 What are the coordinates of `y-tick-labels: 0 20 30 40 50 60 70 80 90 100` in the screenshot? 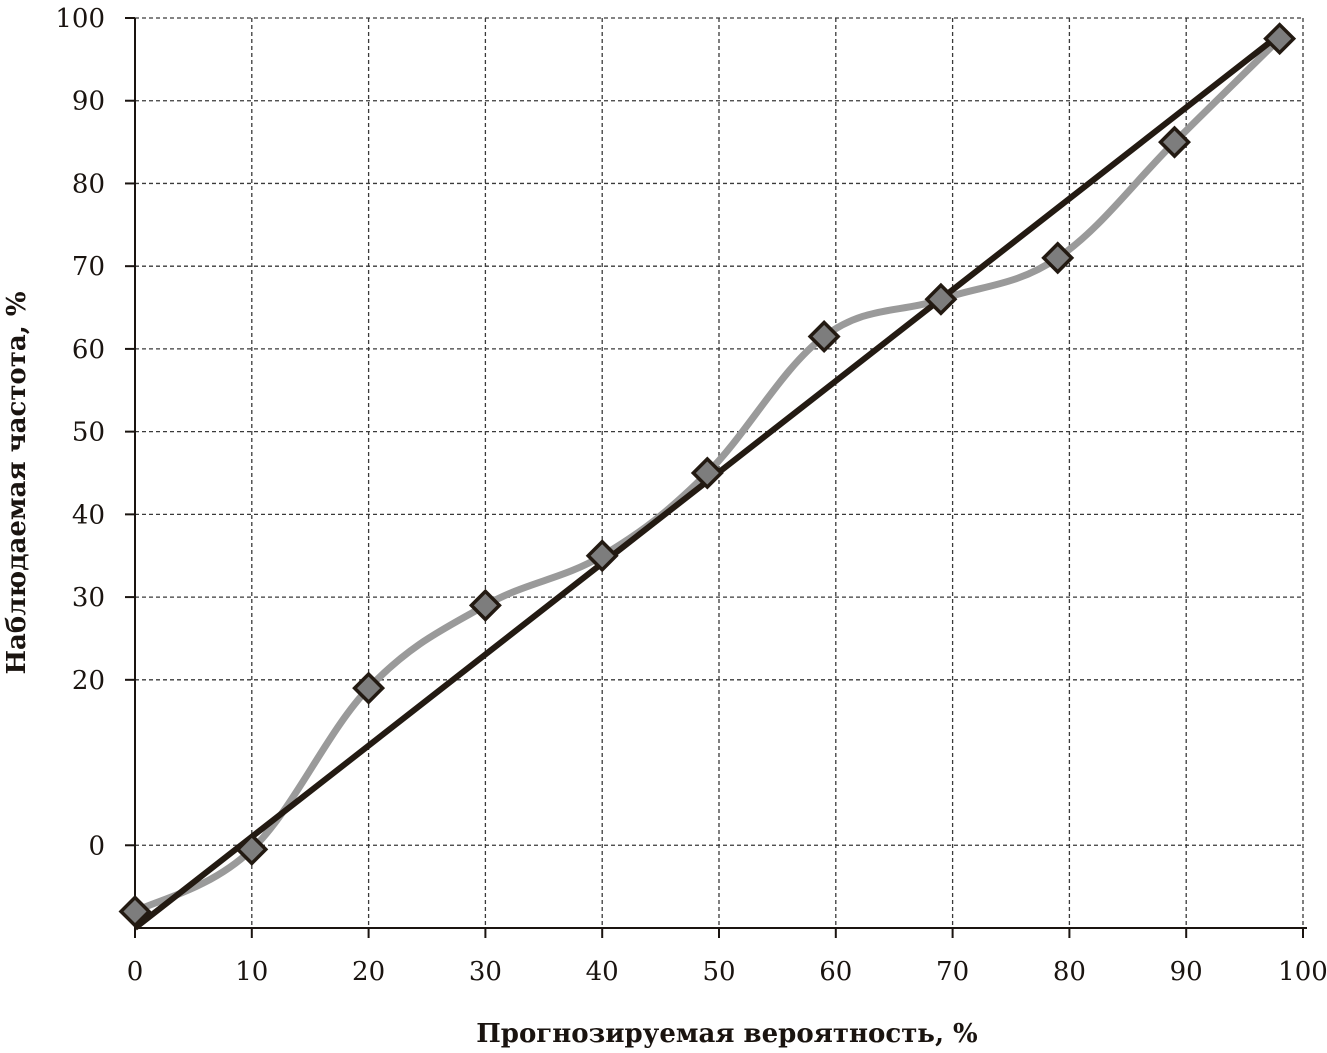 It's located at (80, 432).